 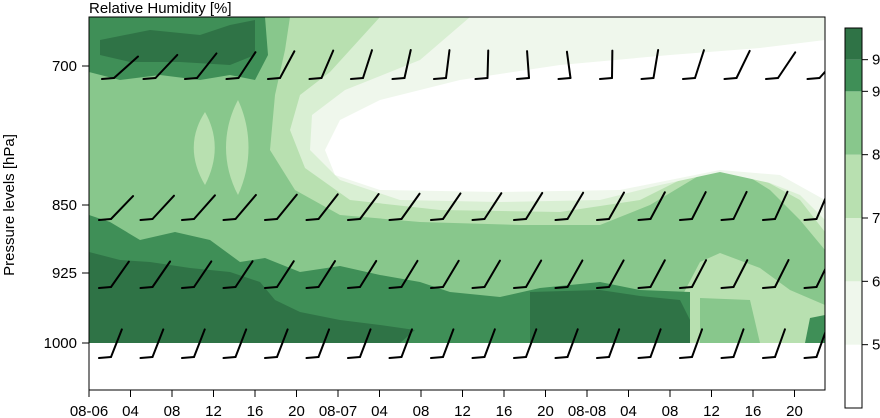 What do you see at coordinates (876, 155) in the screenshot?
I see `colorbar-tick-label: 80` at bounding box center [876, 155].